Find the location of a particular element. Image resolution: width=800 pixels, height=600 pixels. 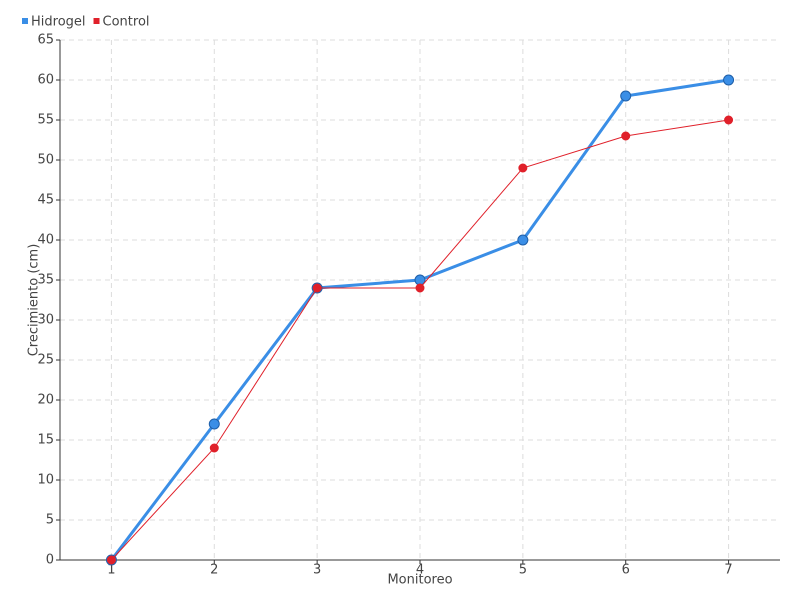

y-tick-label: 50 is located at coordinates (45, 160).